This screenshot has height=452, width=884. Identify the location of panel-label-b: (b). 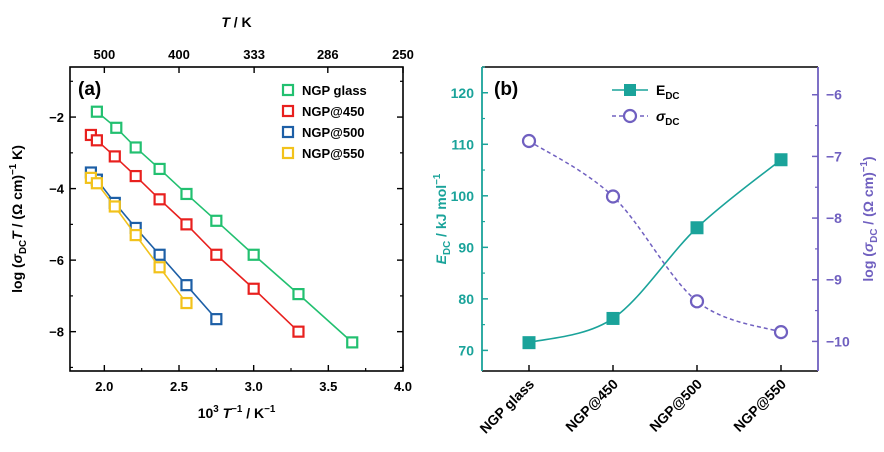
(506, 89).